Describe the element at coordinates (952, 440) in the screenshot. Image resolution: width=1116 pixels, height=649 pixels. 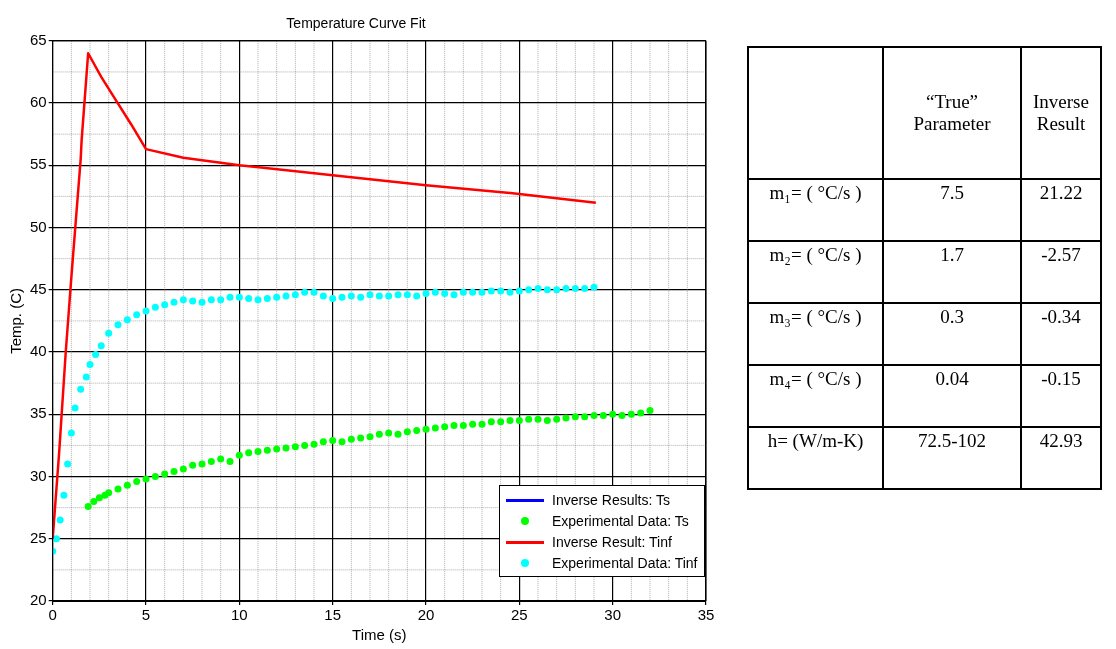
I see `text: 72.5-102` at that location.